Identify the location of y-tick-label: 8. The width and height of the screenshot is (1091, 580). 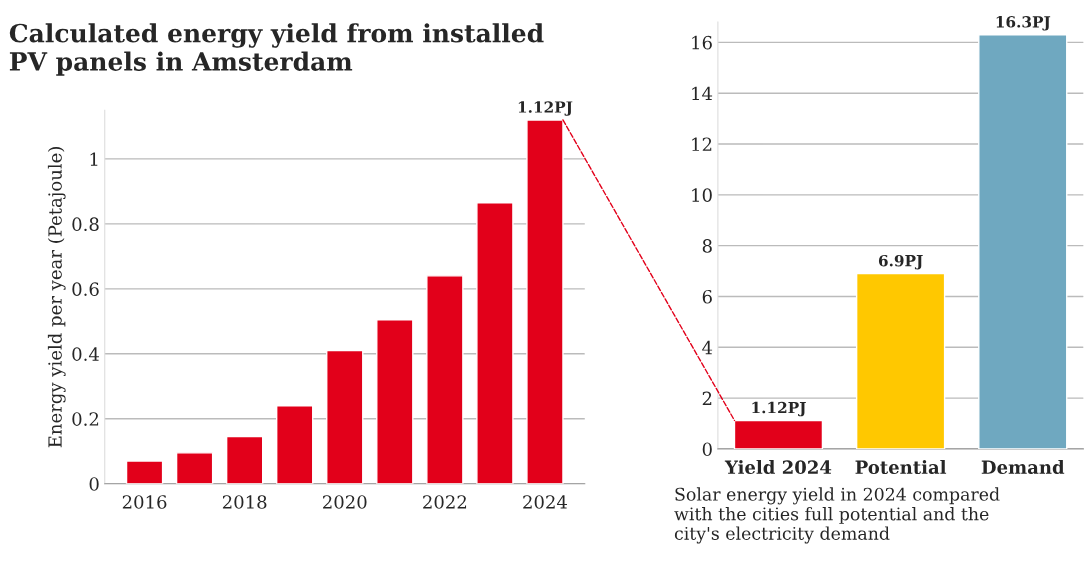
(707, 246).